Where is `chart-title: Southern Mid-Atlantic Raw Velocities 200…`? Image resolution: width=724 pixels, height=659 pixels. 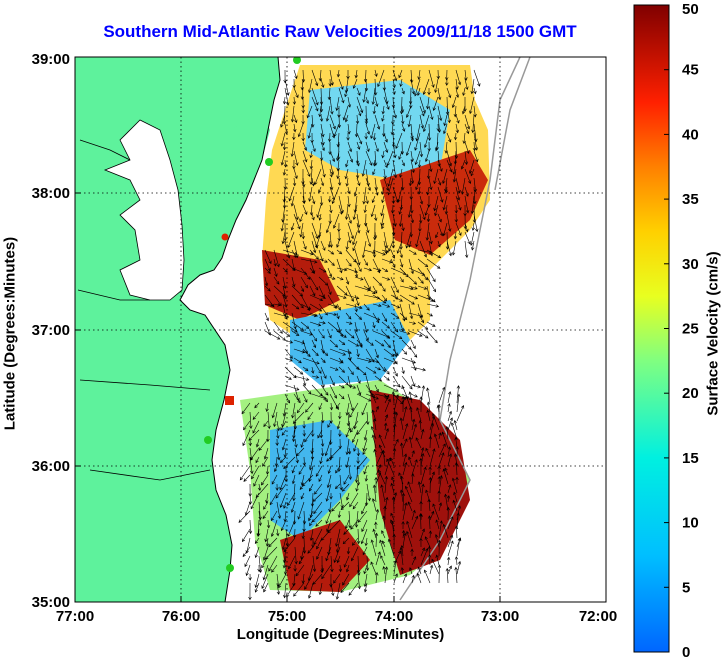
chart-title: Southern Mid-Atlantic Raw Velocities 200… is located at coordinates (340, 31).